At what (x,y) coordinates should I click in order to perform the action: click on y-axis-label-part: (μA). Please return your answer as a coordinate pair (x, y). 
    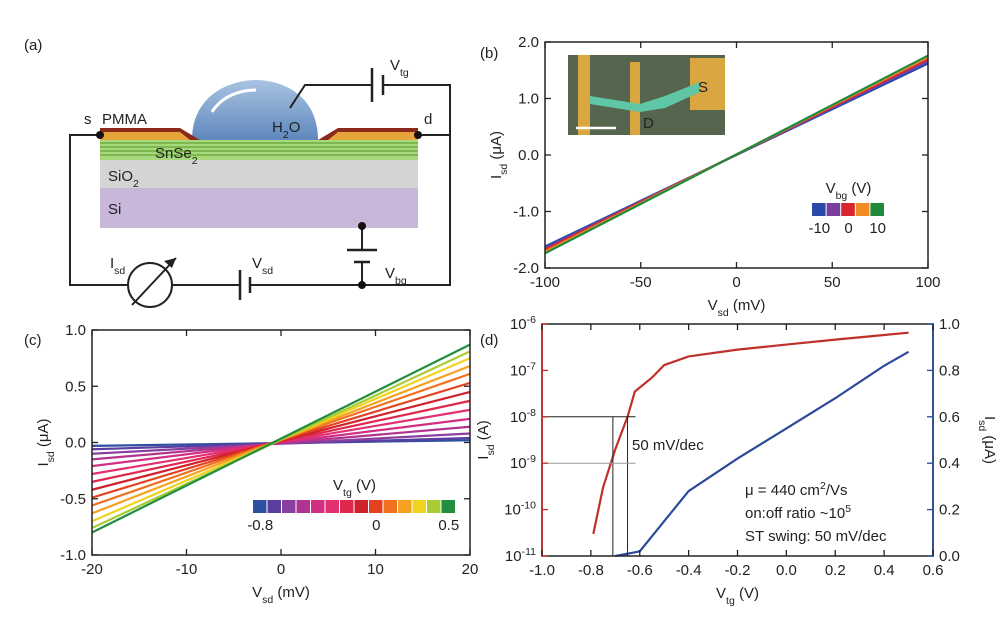
    Looking at the image, I should click on (43, 434).